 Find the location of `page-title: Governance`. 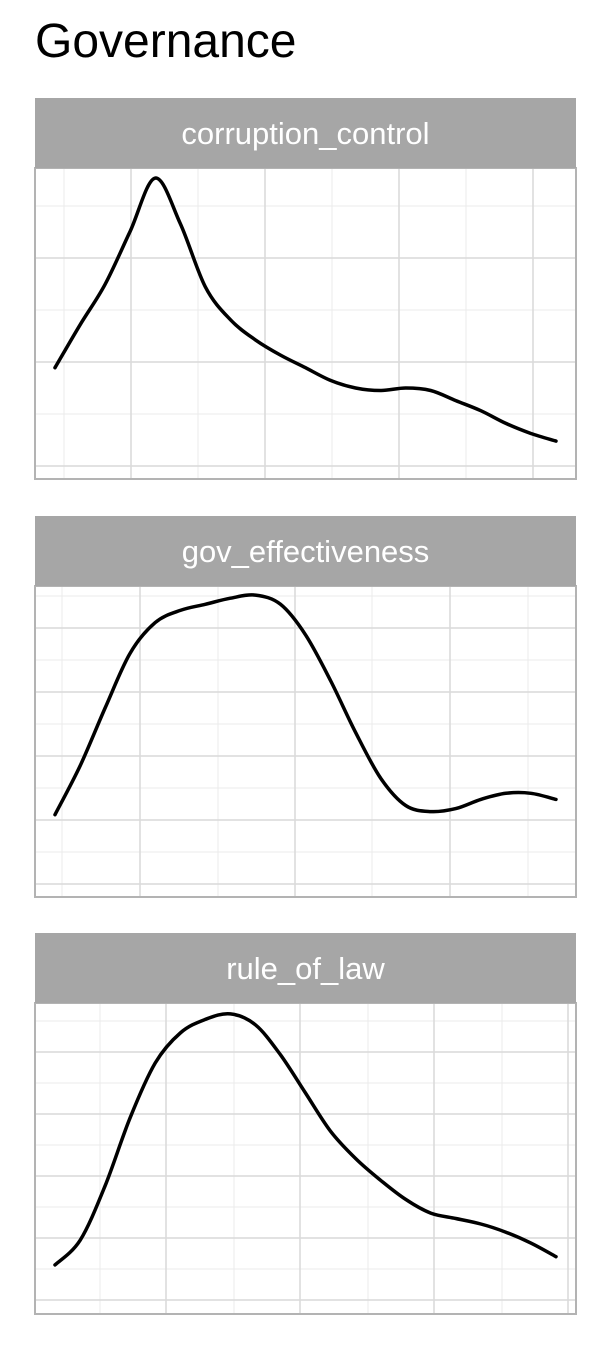

page-title: Governance is located at coordinates (166, 41).